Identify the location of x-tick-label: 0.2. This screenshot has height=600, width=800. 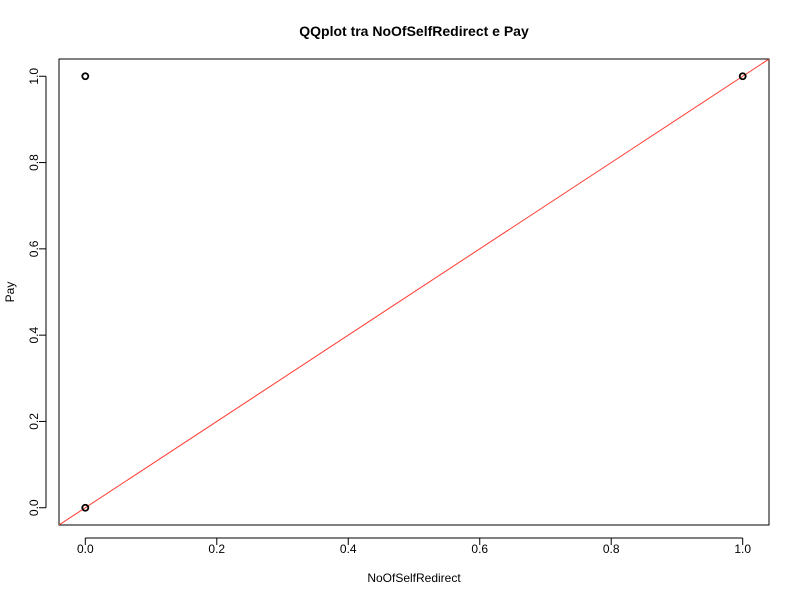
(216, 549).